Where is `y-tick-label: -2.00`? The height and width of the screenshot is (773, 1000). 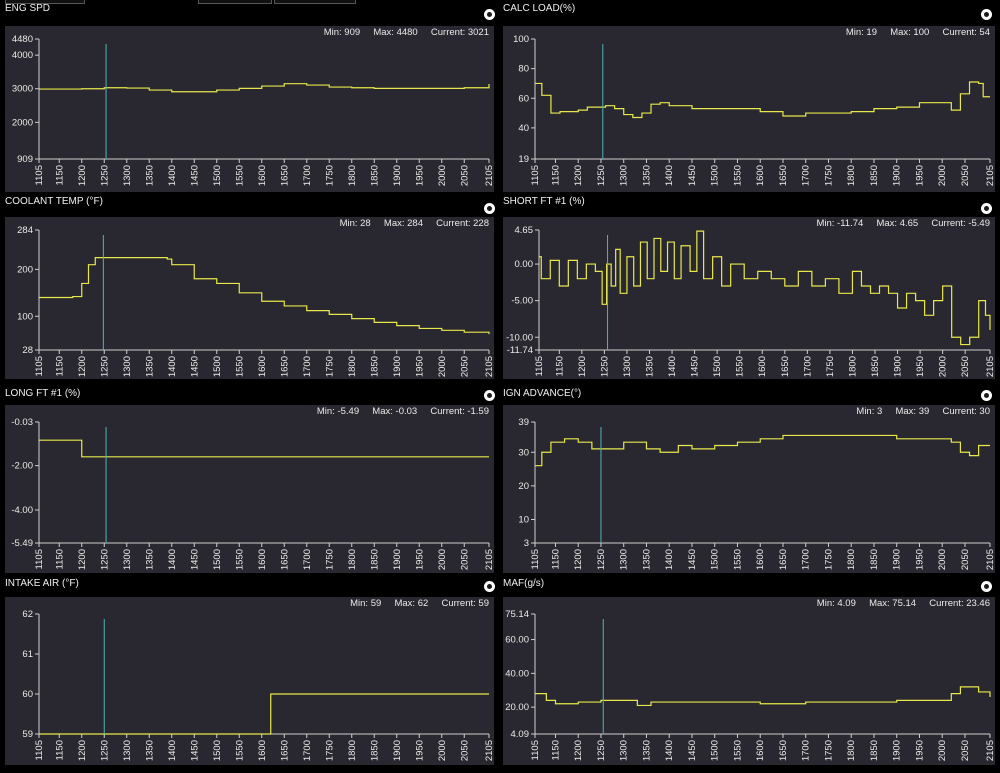 y-tick-label: -2.00 is located at coordinates (22, 466).